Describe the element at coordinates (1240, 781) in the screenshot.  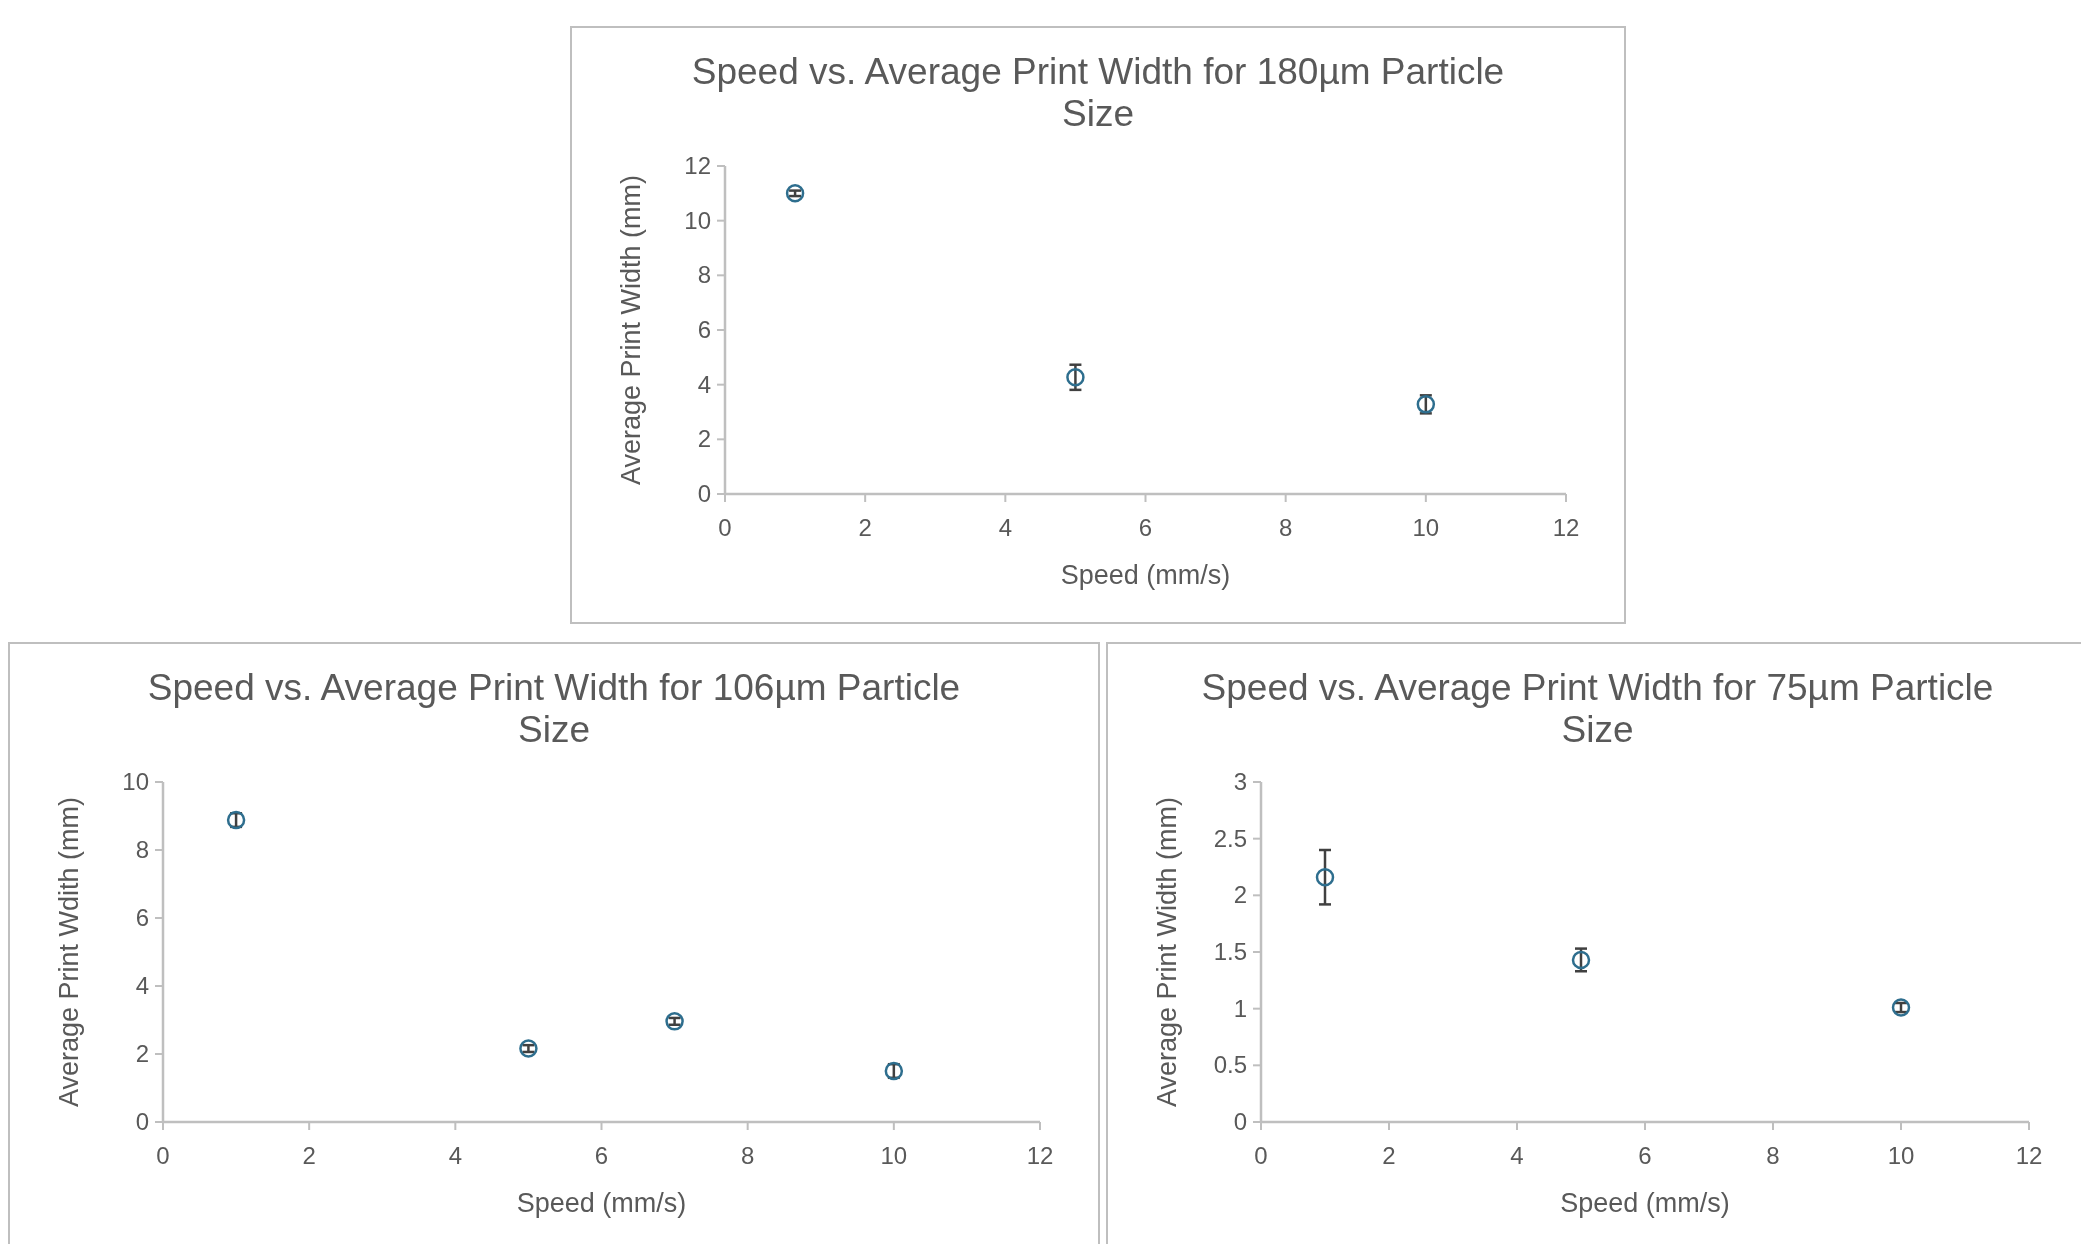
I see `y-tick-label: 3` at that location.